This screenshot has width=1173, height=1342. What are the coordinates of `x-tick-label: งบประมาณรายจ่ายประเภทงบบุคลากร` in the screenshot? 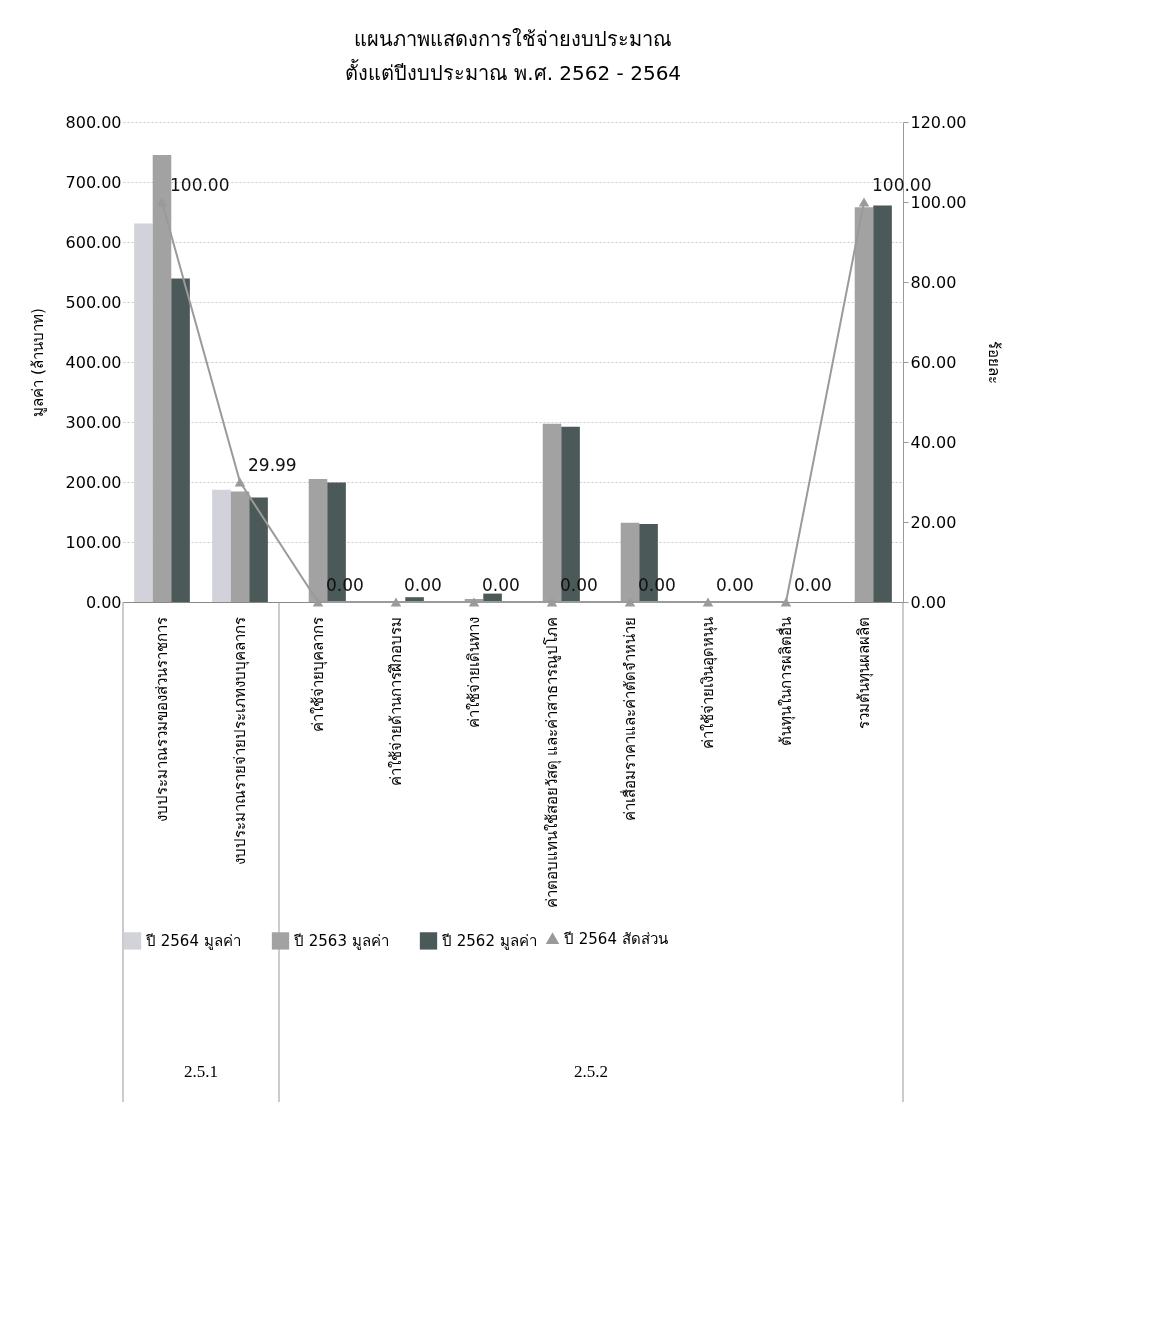 It's located at (240, 740).